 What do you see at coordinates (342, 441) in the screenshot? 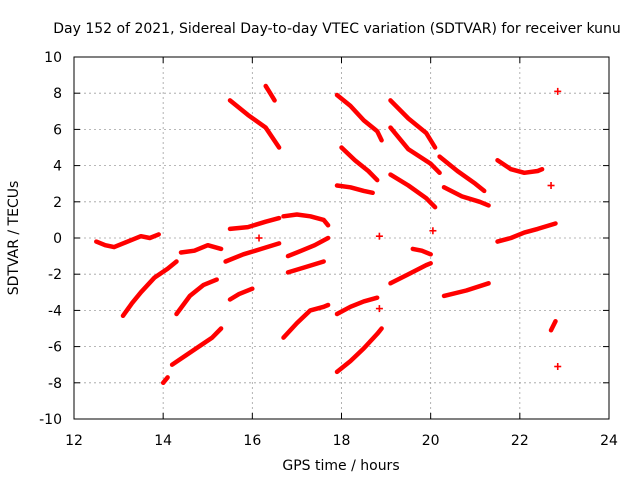
I see `x-tick-label: 18` at bounding box center [342, 441].